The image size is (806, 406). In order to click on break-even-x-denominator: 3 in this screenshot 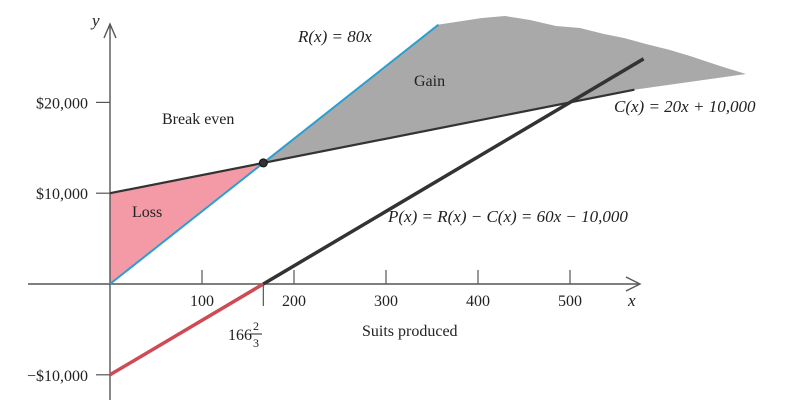, I will do `click(256, 343)`.